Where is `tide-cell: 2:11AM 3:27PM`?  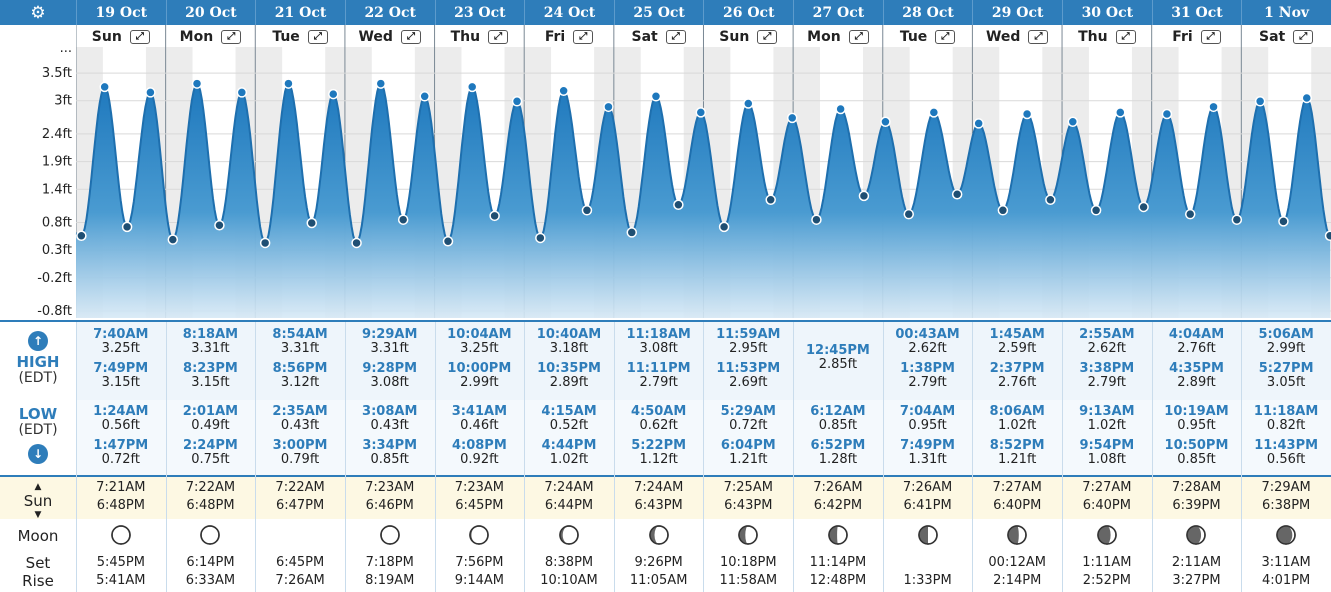
tide-cell: 2:11AM 3:27PM is located at coordinates (1197, 572).